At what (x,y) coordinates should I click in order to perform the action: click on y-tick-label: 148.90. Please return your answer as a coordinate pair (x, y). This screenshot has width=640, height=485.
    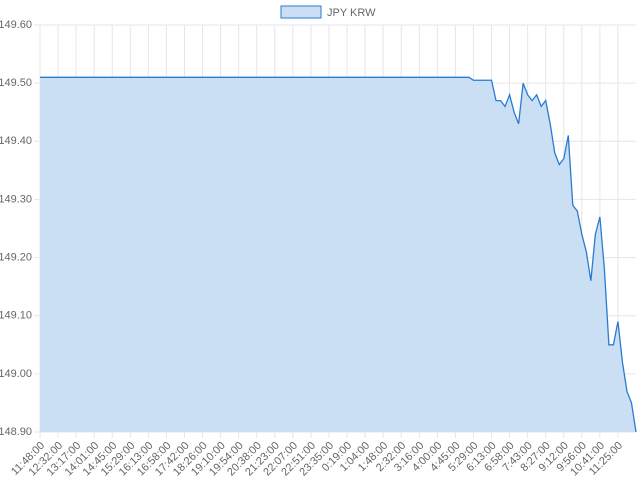
    Looking at the image, I should click on (16, 432).